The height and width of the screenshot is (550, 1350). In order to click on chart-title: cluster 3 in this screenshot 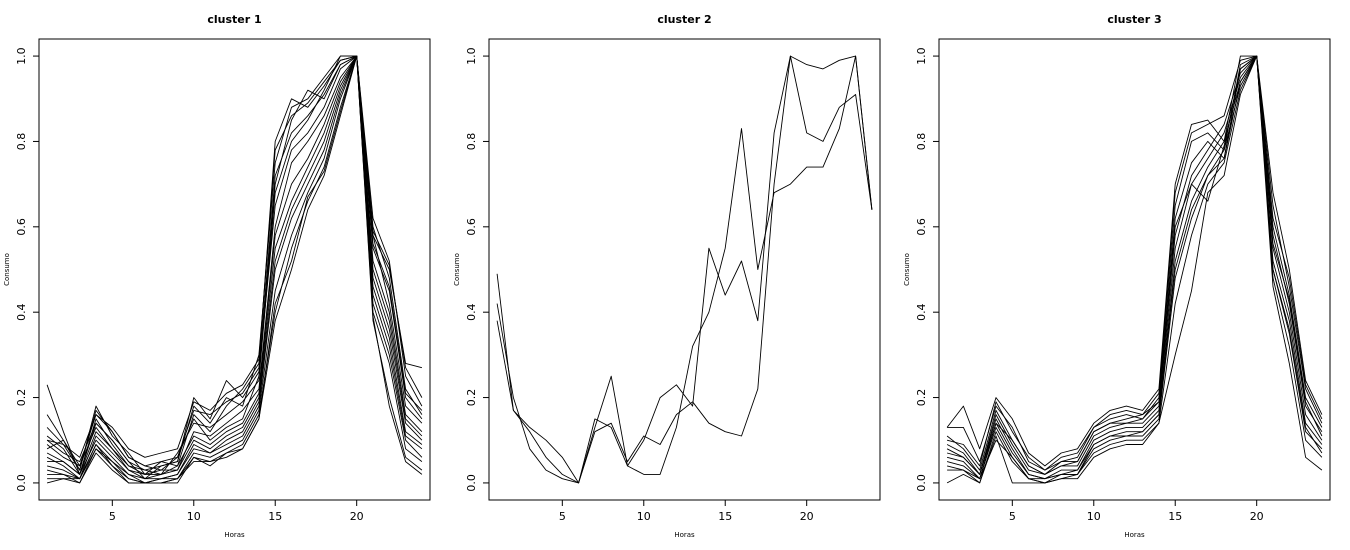, I will do `click(1134, 19)`.